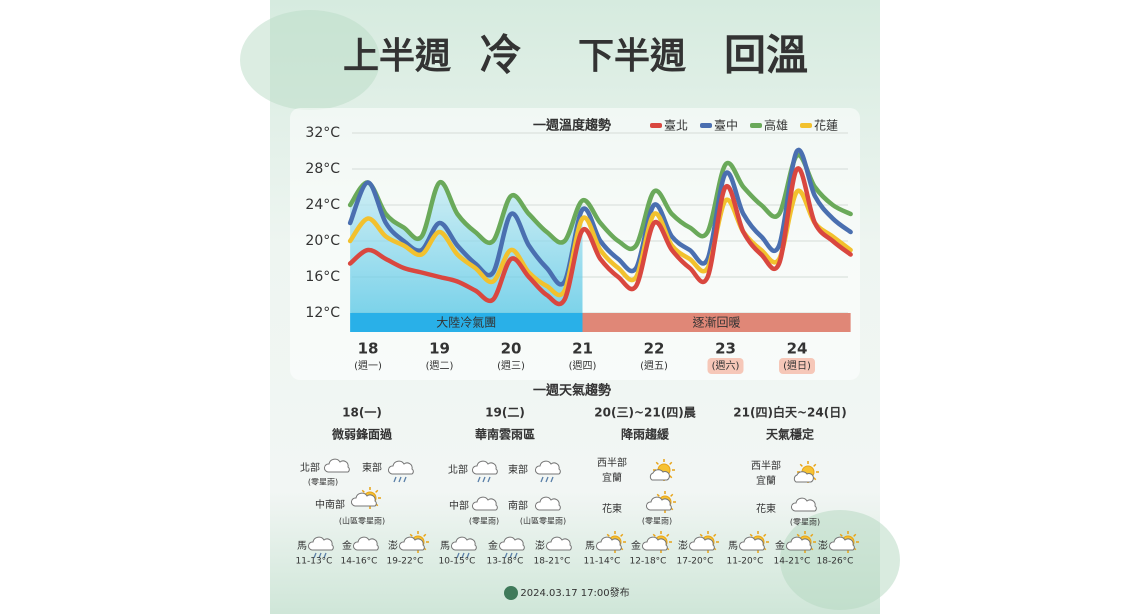 The width and height of the screenshot is (1140, 614). I want to click on x-tick-sublabel: (週五), so click(654, 365).